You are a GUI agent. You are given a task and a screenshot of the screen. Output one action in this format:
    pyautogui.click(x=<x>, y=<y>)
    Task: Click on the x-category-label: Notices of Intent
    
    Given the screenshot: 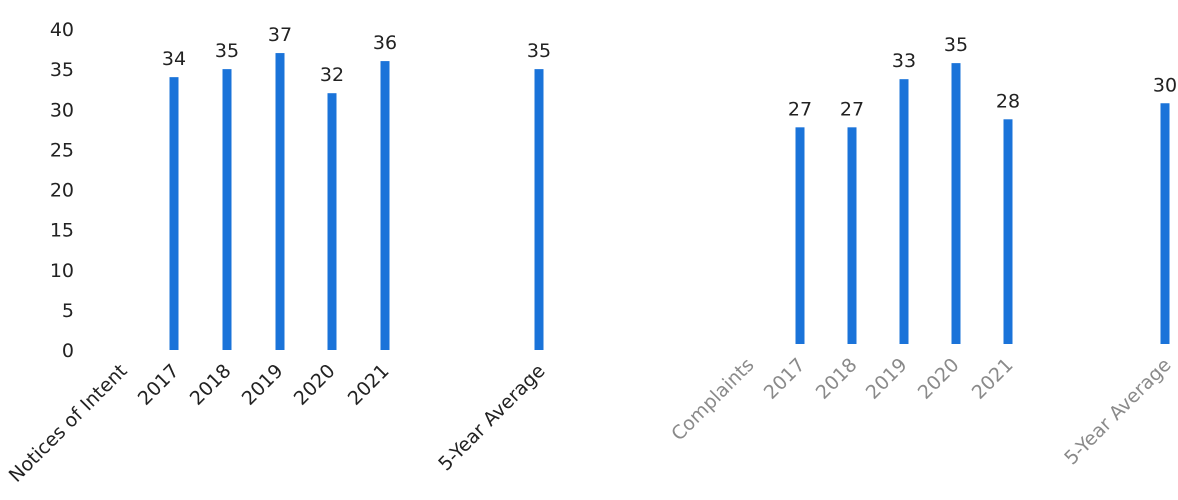 What is the action you would take?
    pyautogui.click(x=68, y=423)
    